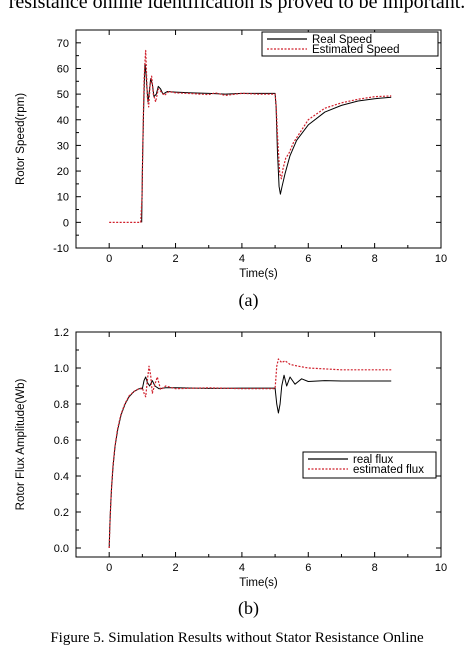 The height and width of the screenshot is (647, 474). Describe the element at coordinates (61, 549) in the screenshot. I see `y-tick-label: 0.0` at that location.